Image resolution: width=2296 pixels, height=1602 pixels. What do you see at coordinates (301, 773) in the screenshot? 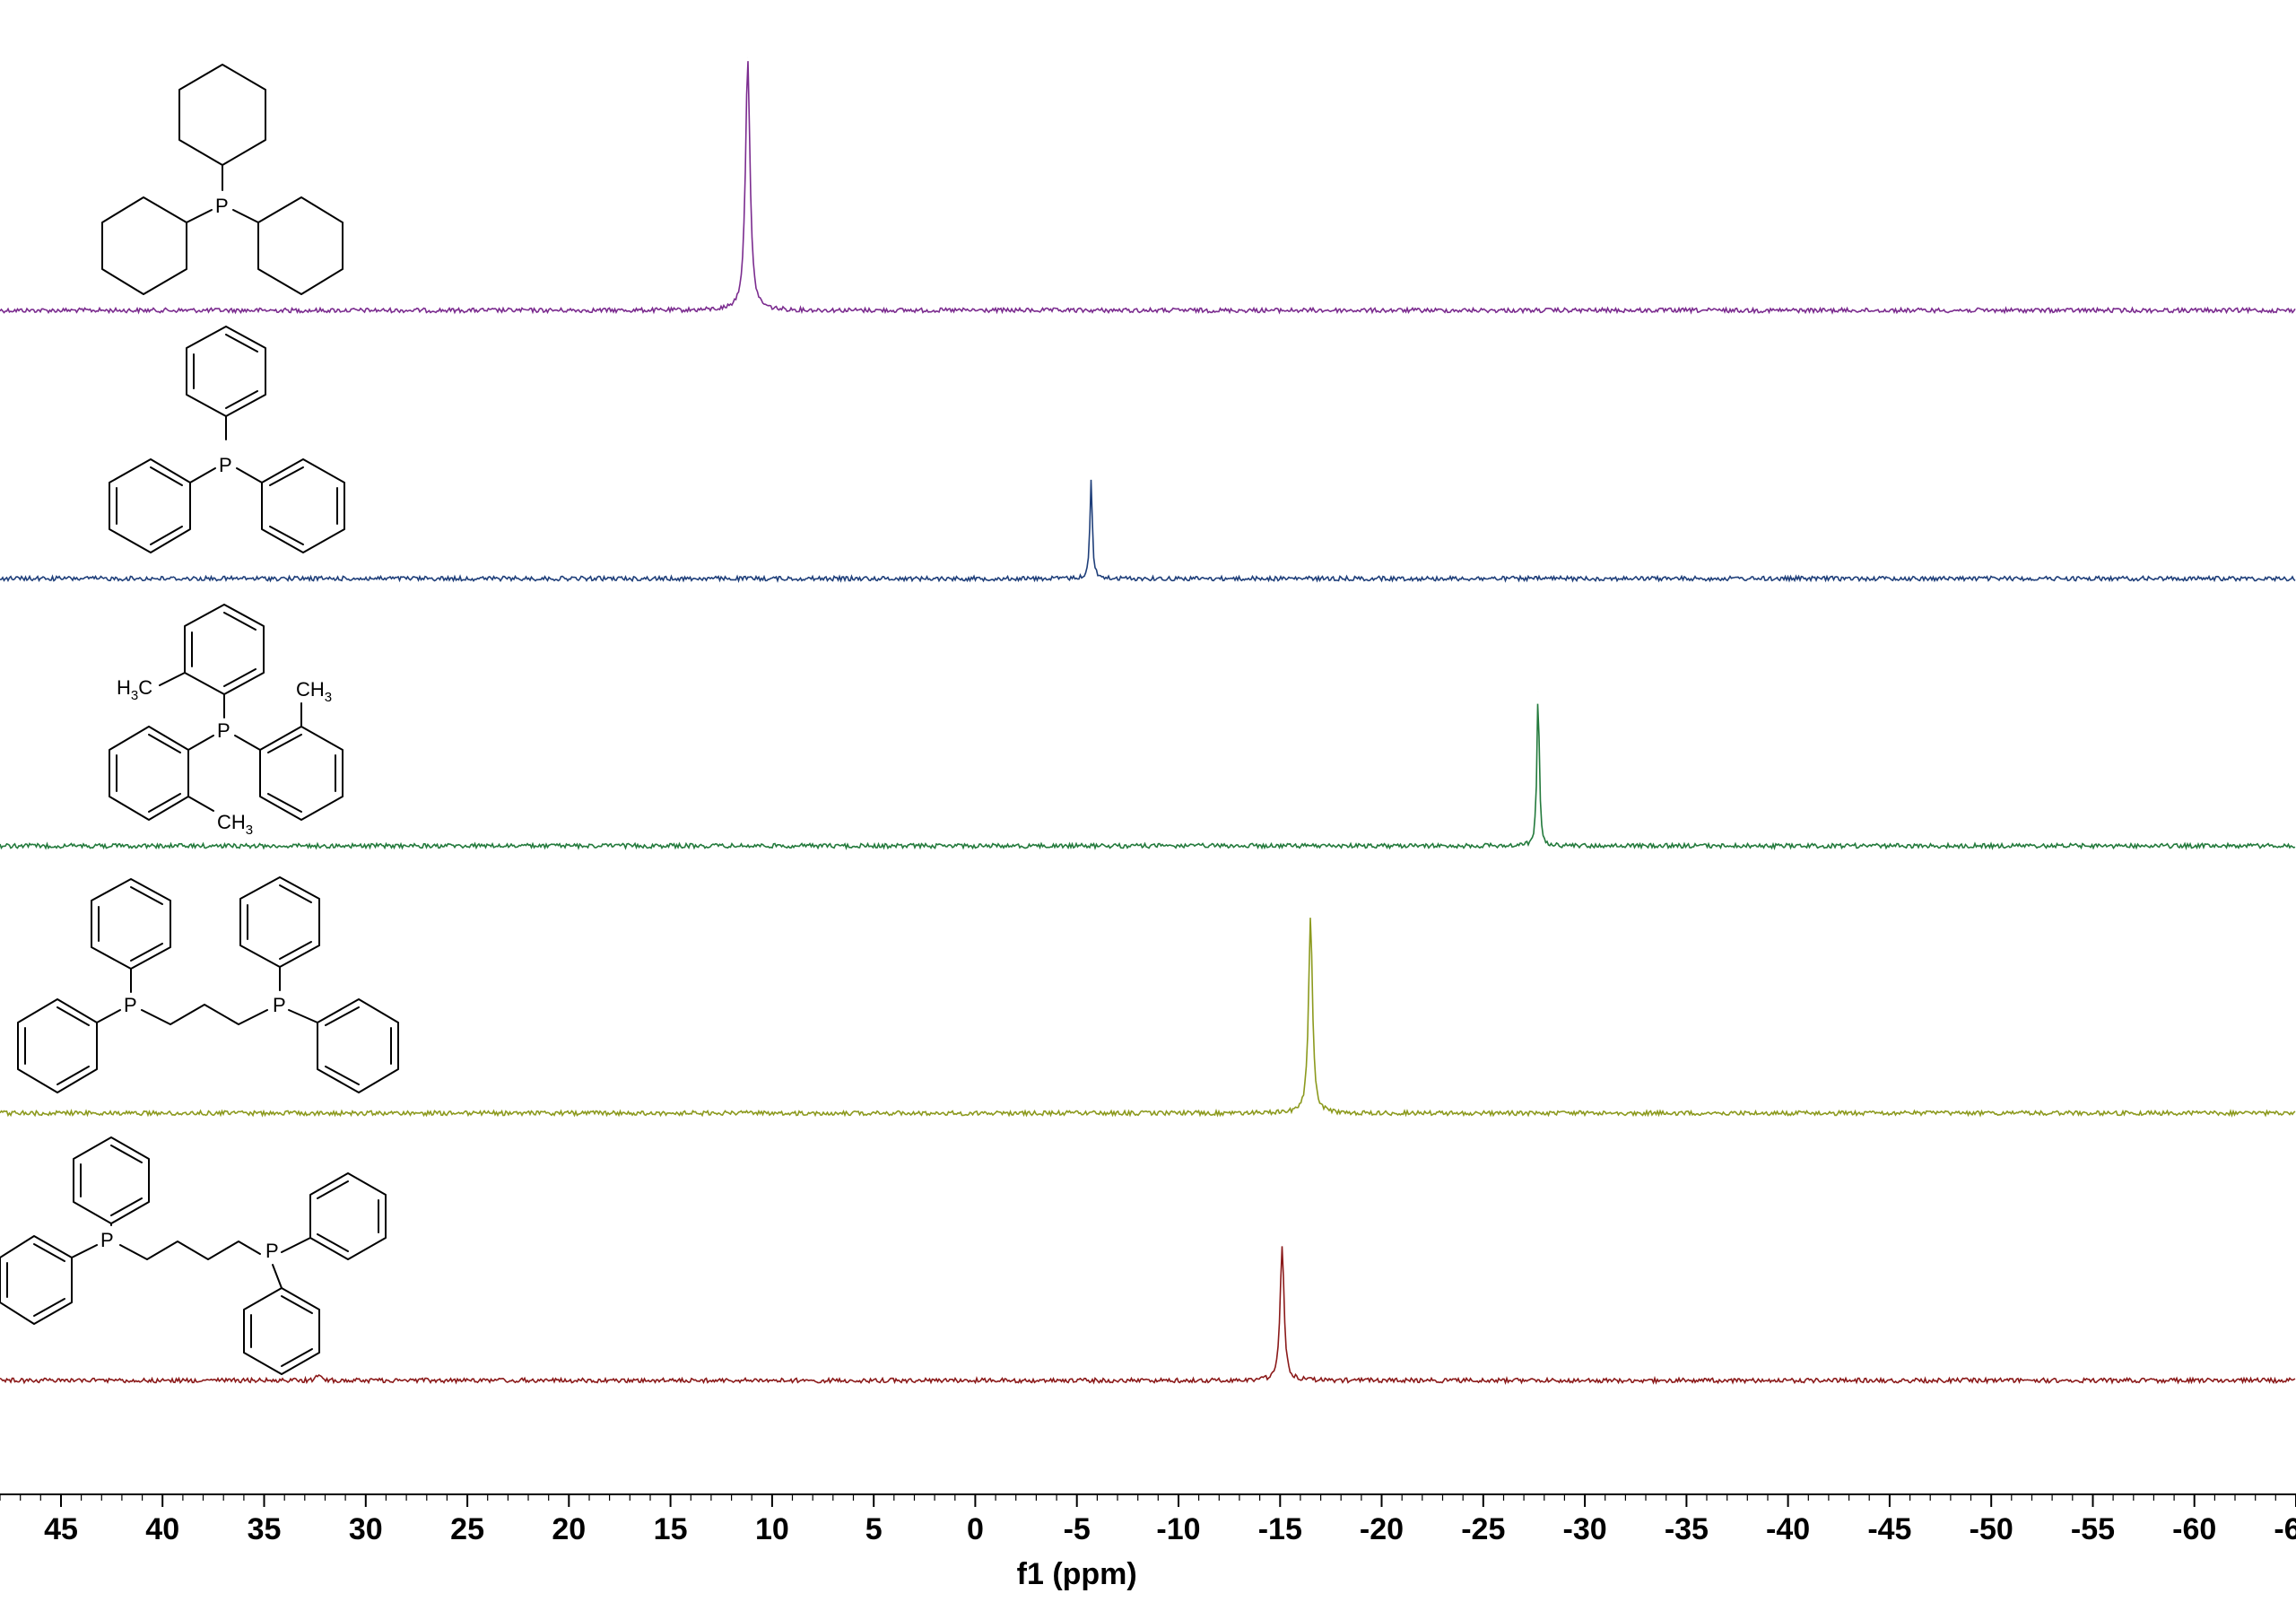
I see `tolyl-ring-right` at bounding box center [301, 773].